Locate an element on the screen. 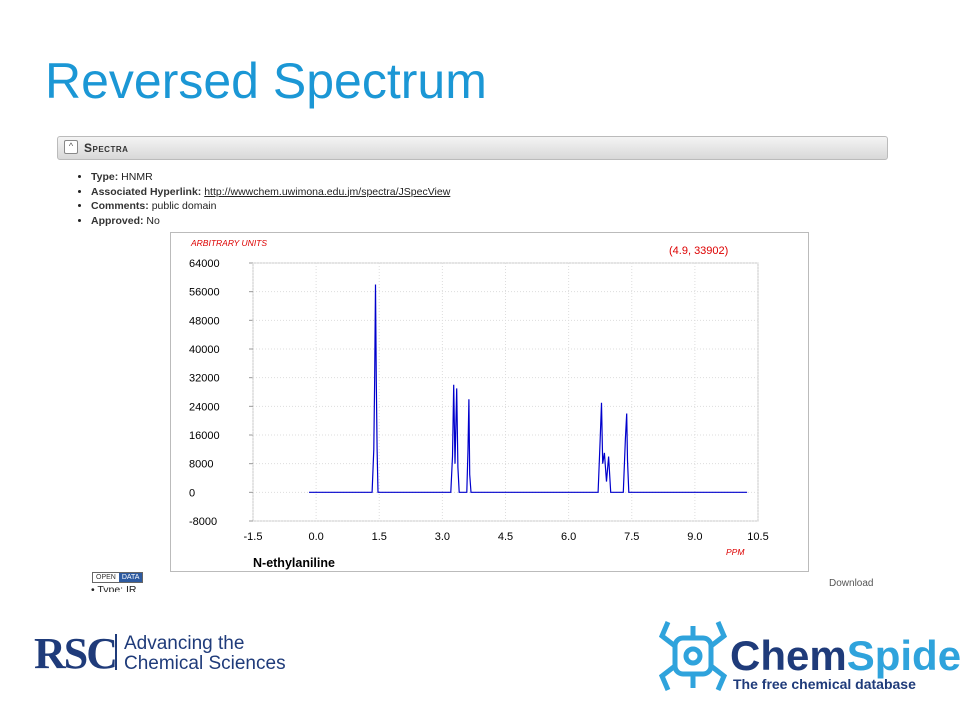 Image resolution: width=960 pixels, height=720 pixels. x-tick-label: 4.5 is located at coordinates (505, 537).